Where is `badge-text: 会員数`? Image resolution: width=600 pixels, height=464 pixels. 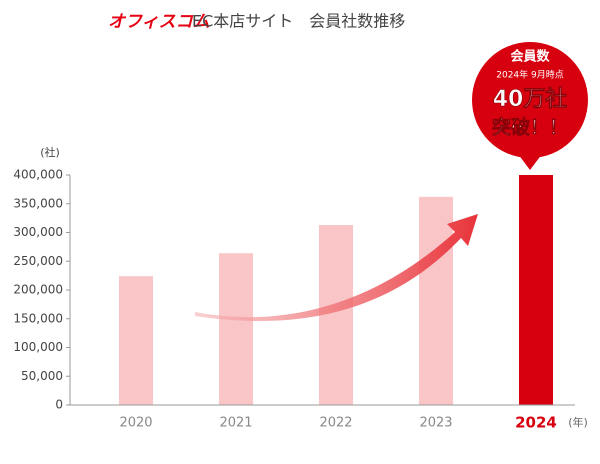
badge-text: 会員数 is located at coordinates (530, 57).